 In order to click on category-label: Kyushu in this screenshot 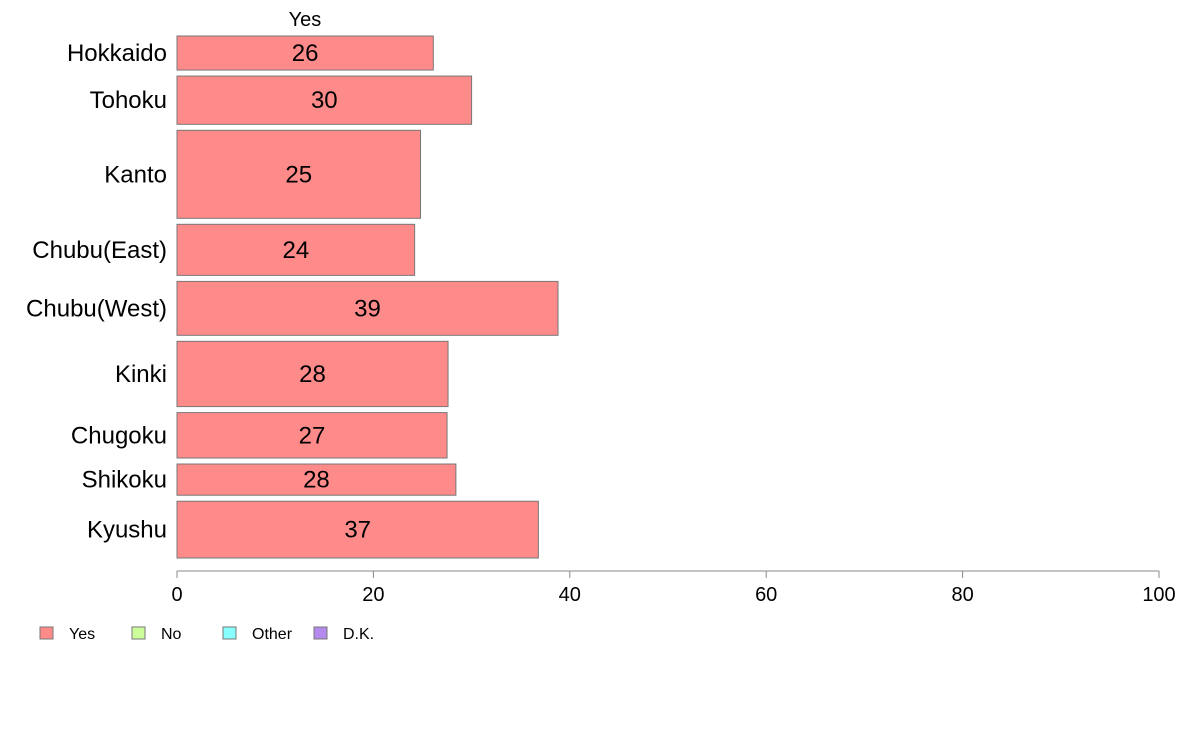, I will do `click(127, 530)`.